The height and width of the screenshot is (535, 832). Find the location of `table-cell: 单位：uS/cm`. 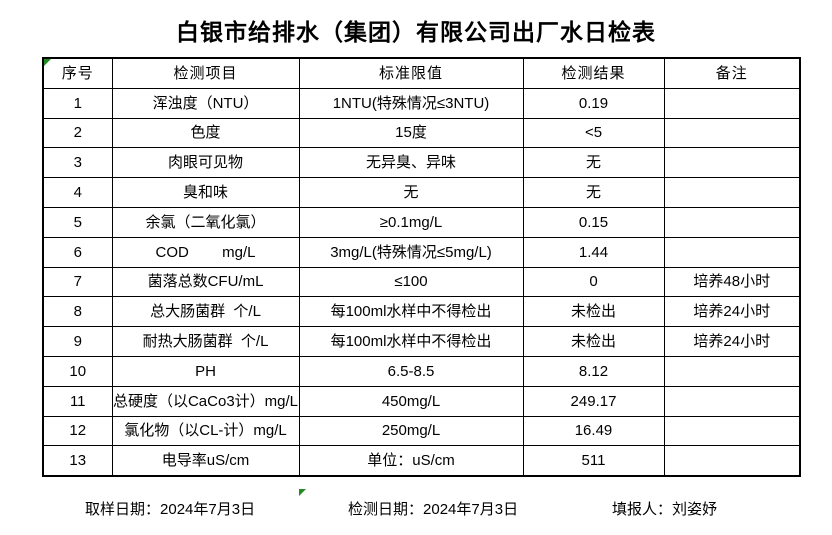

table-cell: 单位：uS/cm is located at coordinates (411, 461).